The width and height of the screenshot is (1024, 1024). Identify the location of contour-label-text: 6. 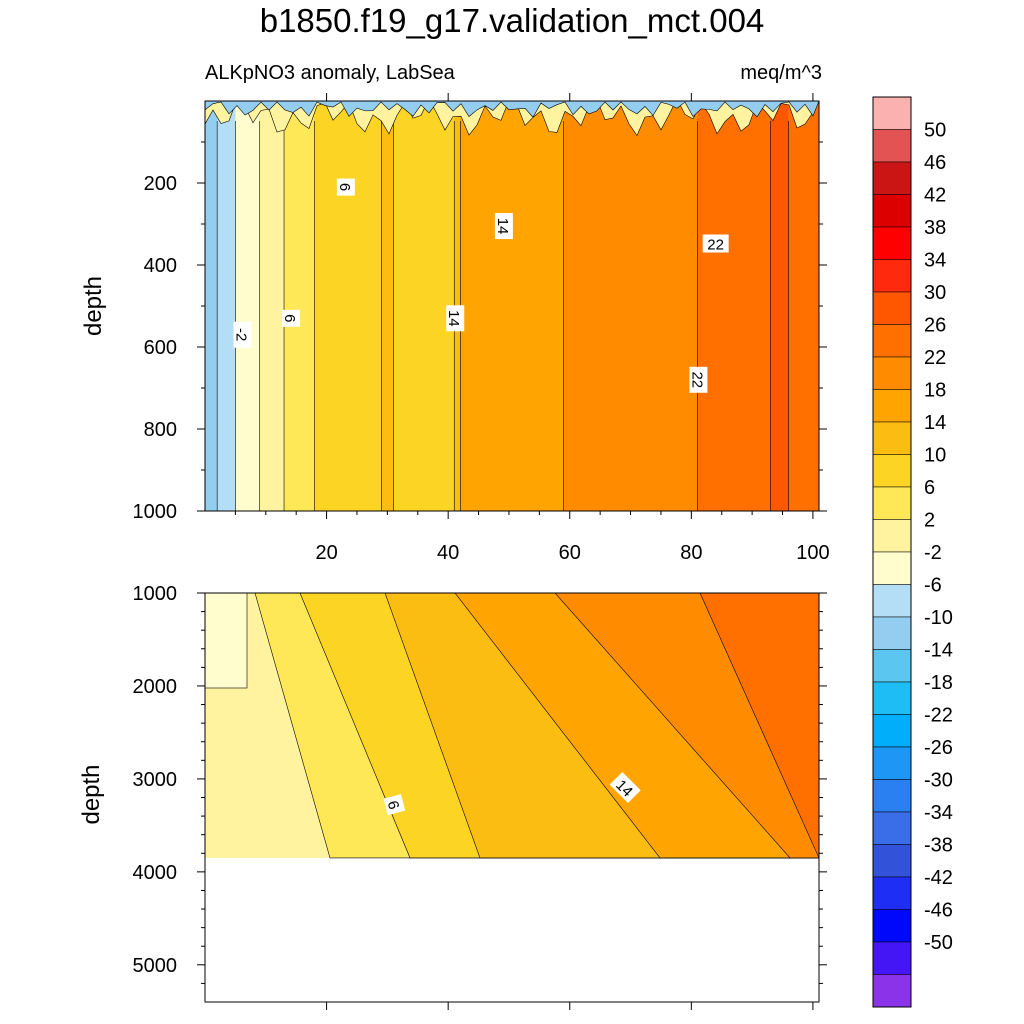
(344, 187).